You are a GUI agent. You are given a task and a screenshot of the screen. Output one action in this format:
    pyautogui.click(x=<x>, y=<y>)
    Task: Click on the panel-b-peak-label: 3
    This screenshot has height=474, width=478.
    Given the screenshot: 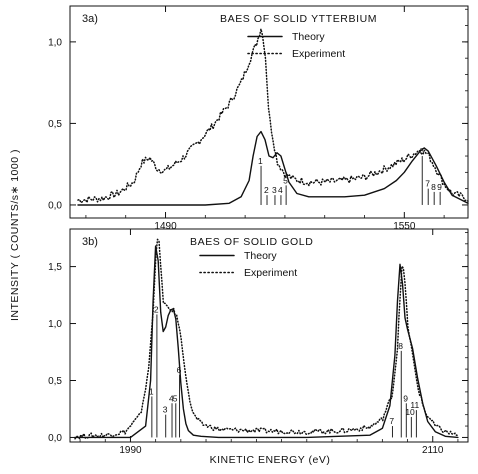 What is the action you would take?
    pyautogui.click(x=165, y=410)
    